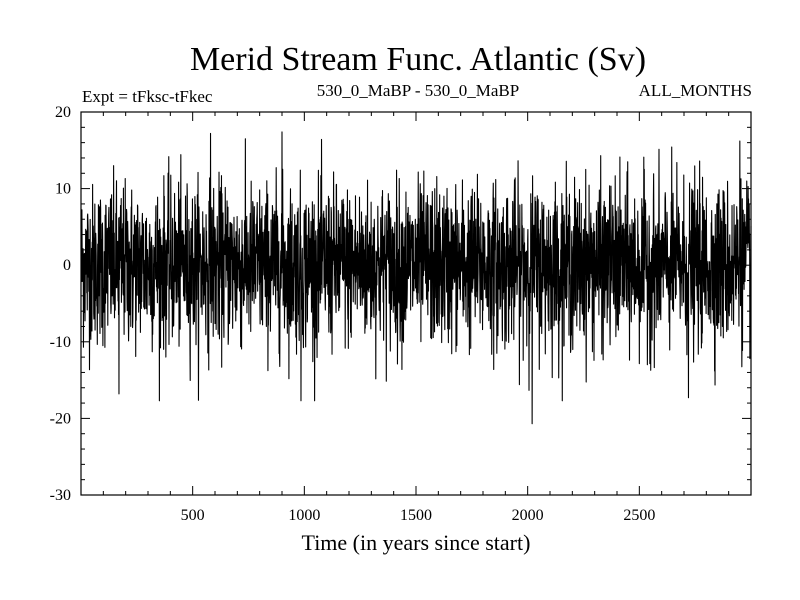  Describe the element at coordinates (528, 515) in the screenshot. I see `x-tick-label: 2000` at that location.